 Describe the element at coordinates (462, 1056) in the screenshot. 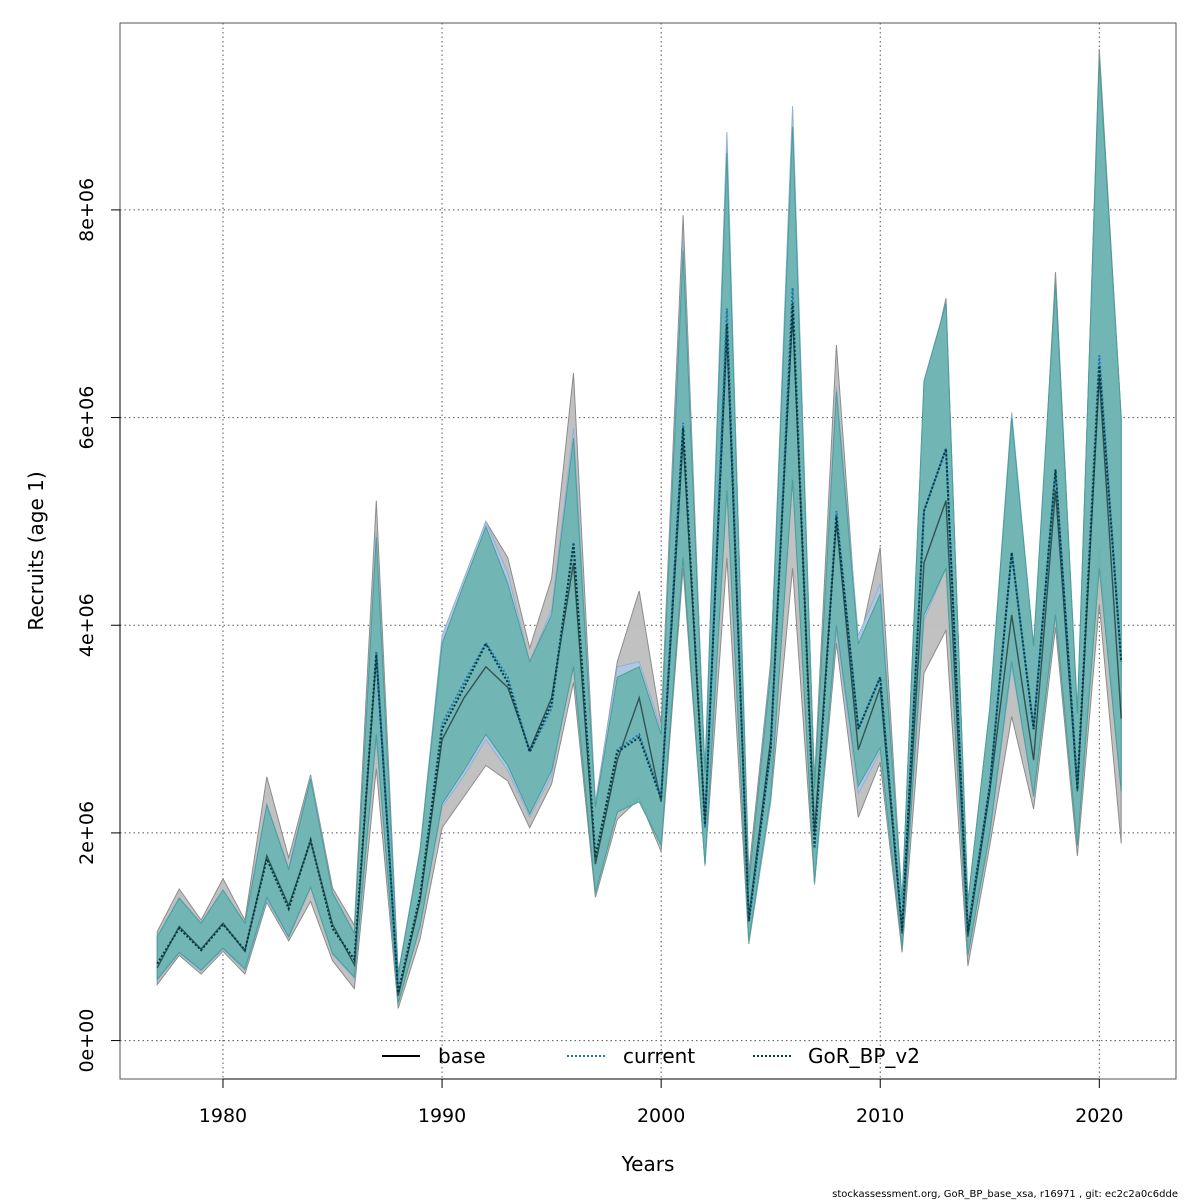

I see `legend-label-base: base` at that location.